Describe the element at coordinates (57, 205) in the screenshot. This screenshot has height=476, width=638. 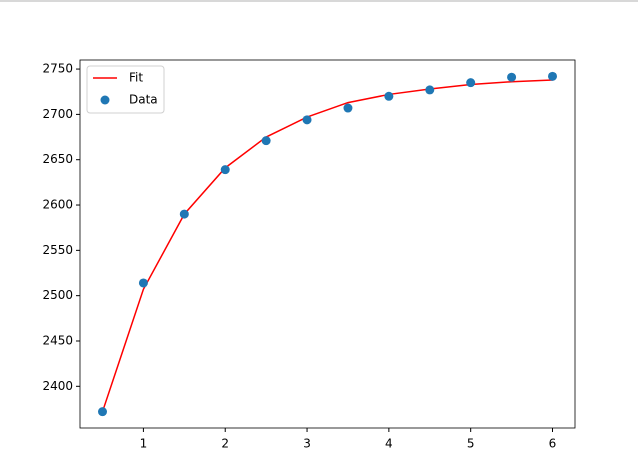
I see `y-tick-label: 2600` at that location.